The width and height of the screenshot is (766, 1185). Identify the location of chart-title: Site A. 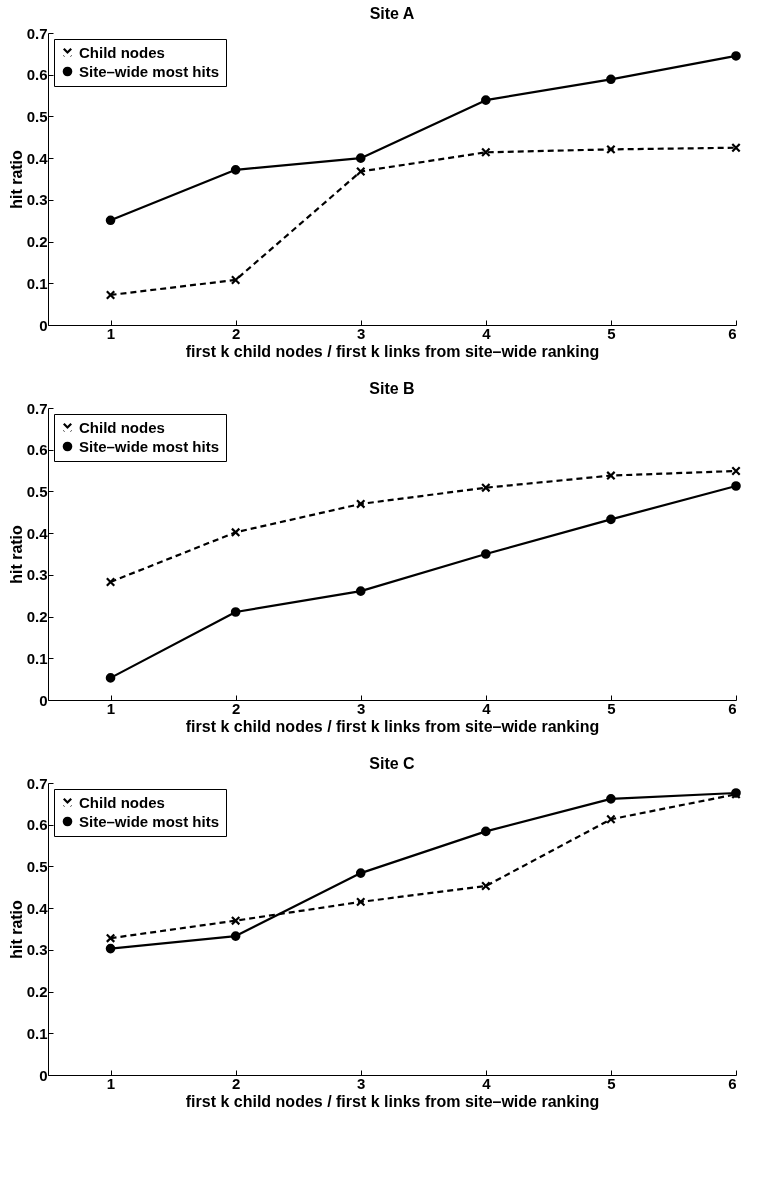
(392, 13).